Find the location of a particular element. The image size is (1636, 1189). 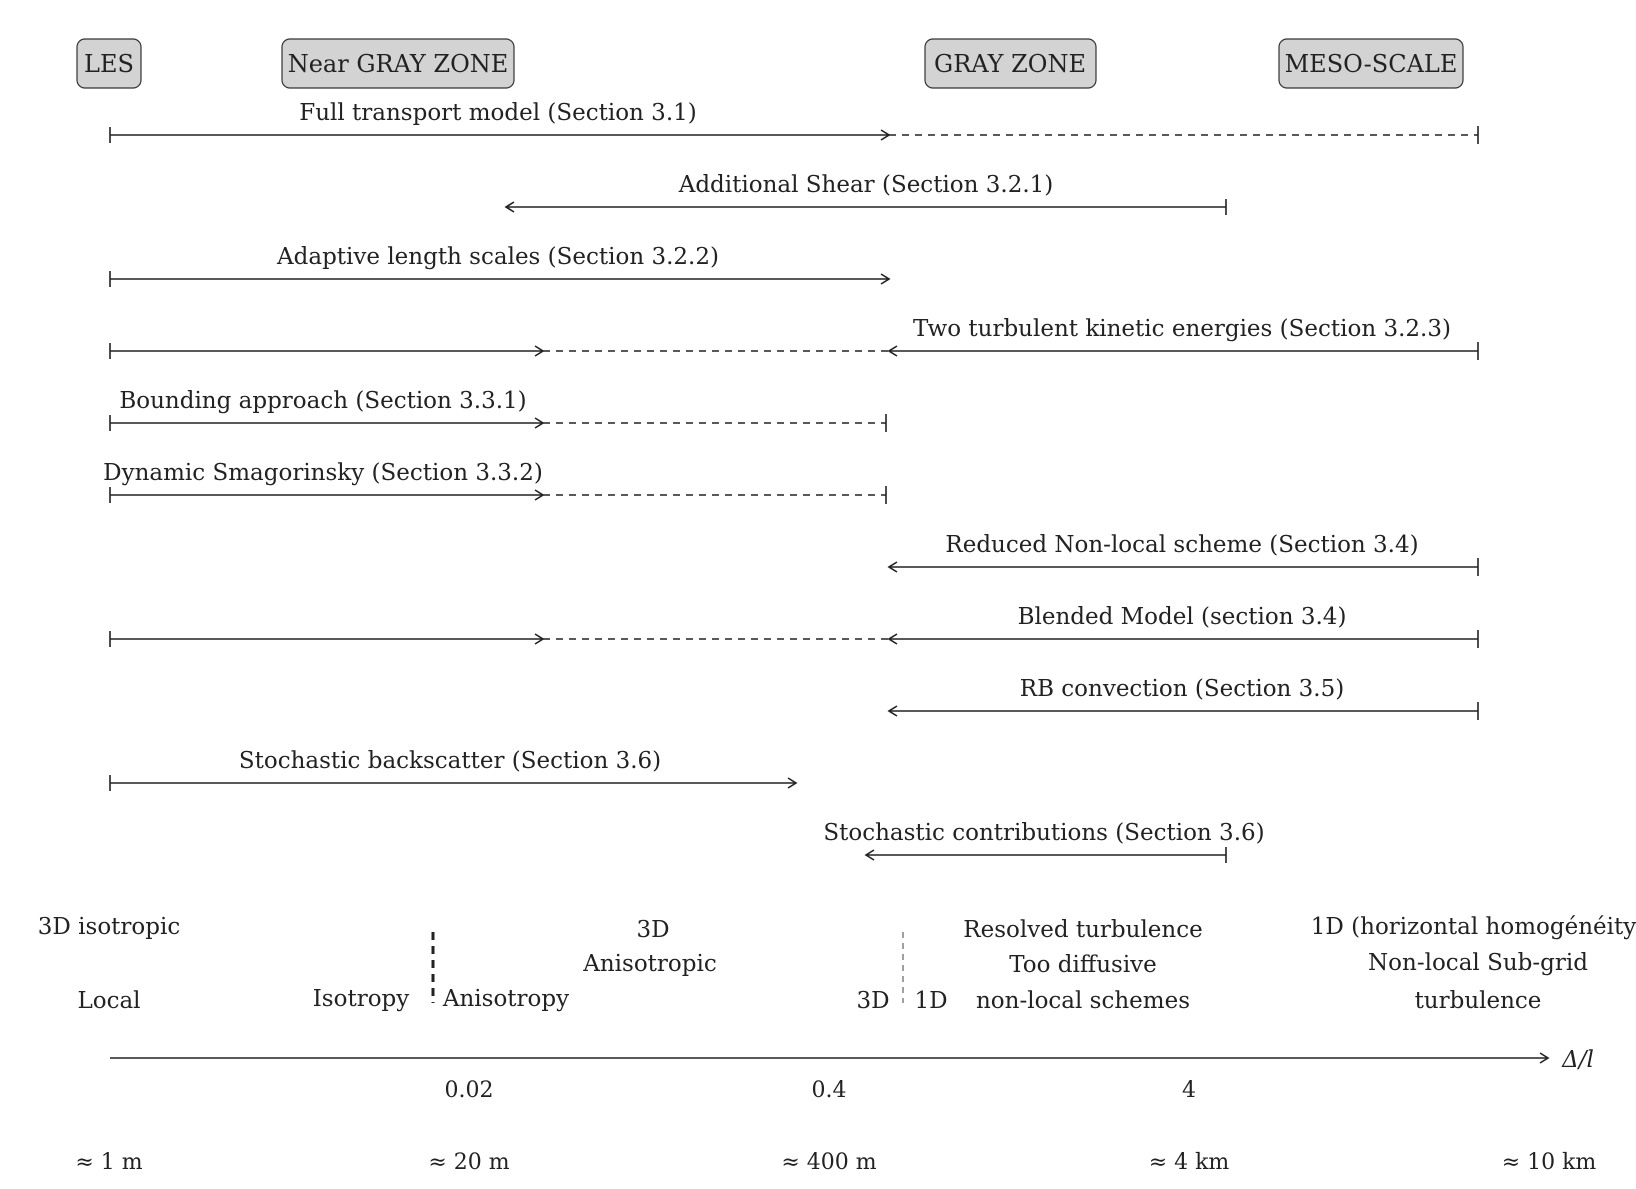

note-local: Local is located at coordinates (108, 1001).